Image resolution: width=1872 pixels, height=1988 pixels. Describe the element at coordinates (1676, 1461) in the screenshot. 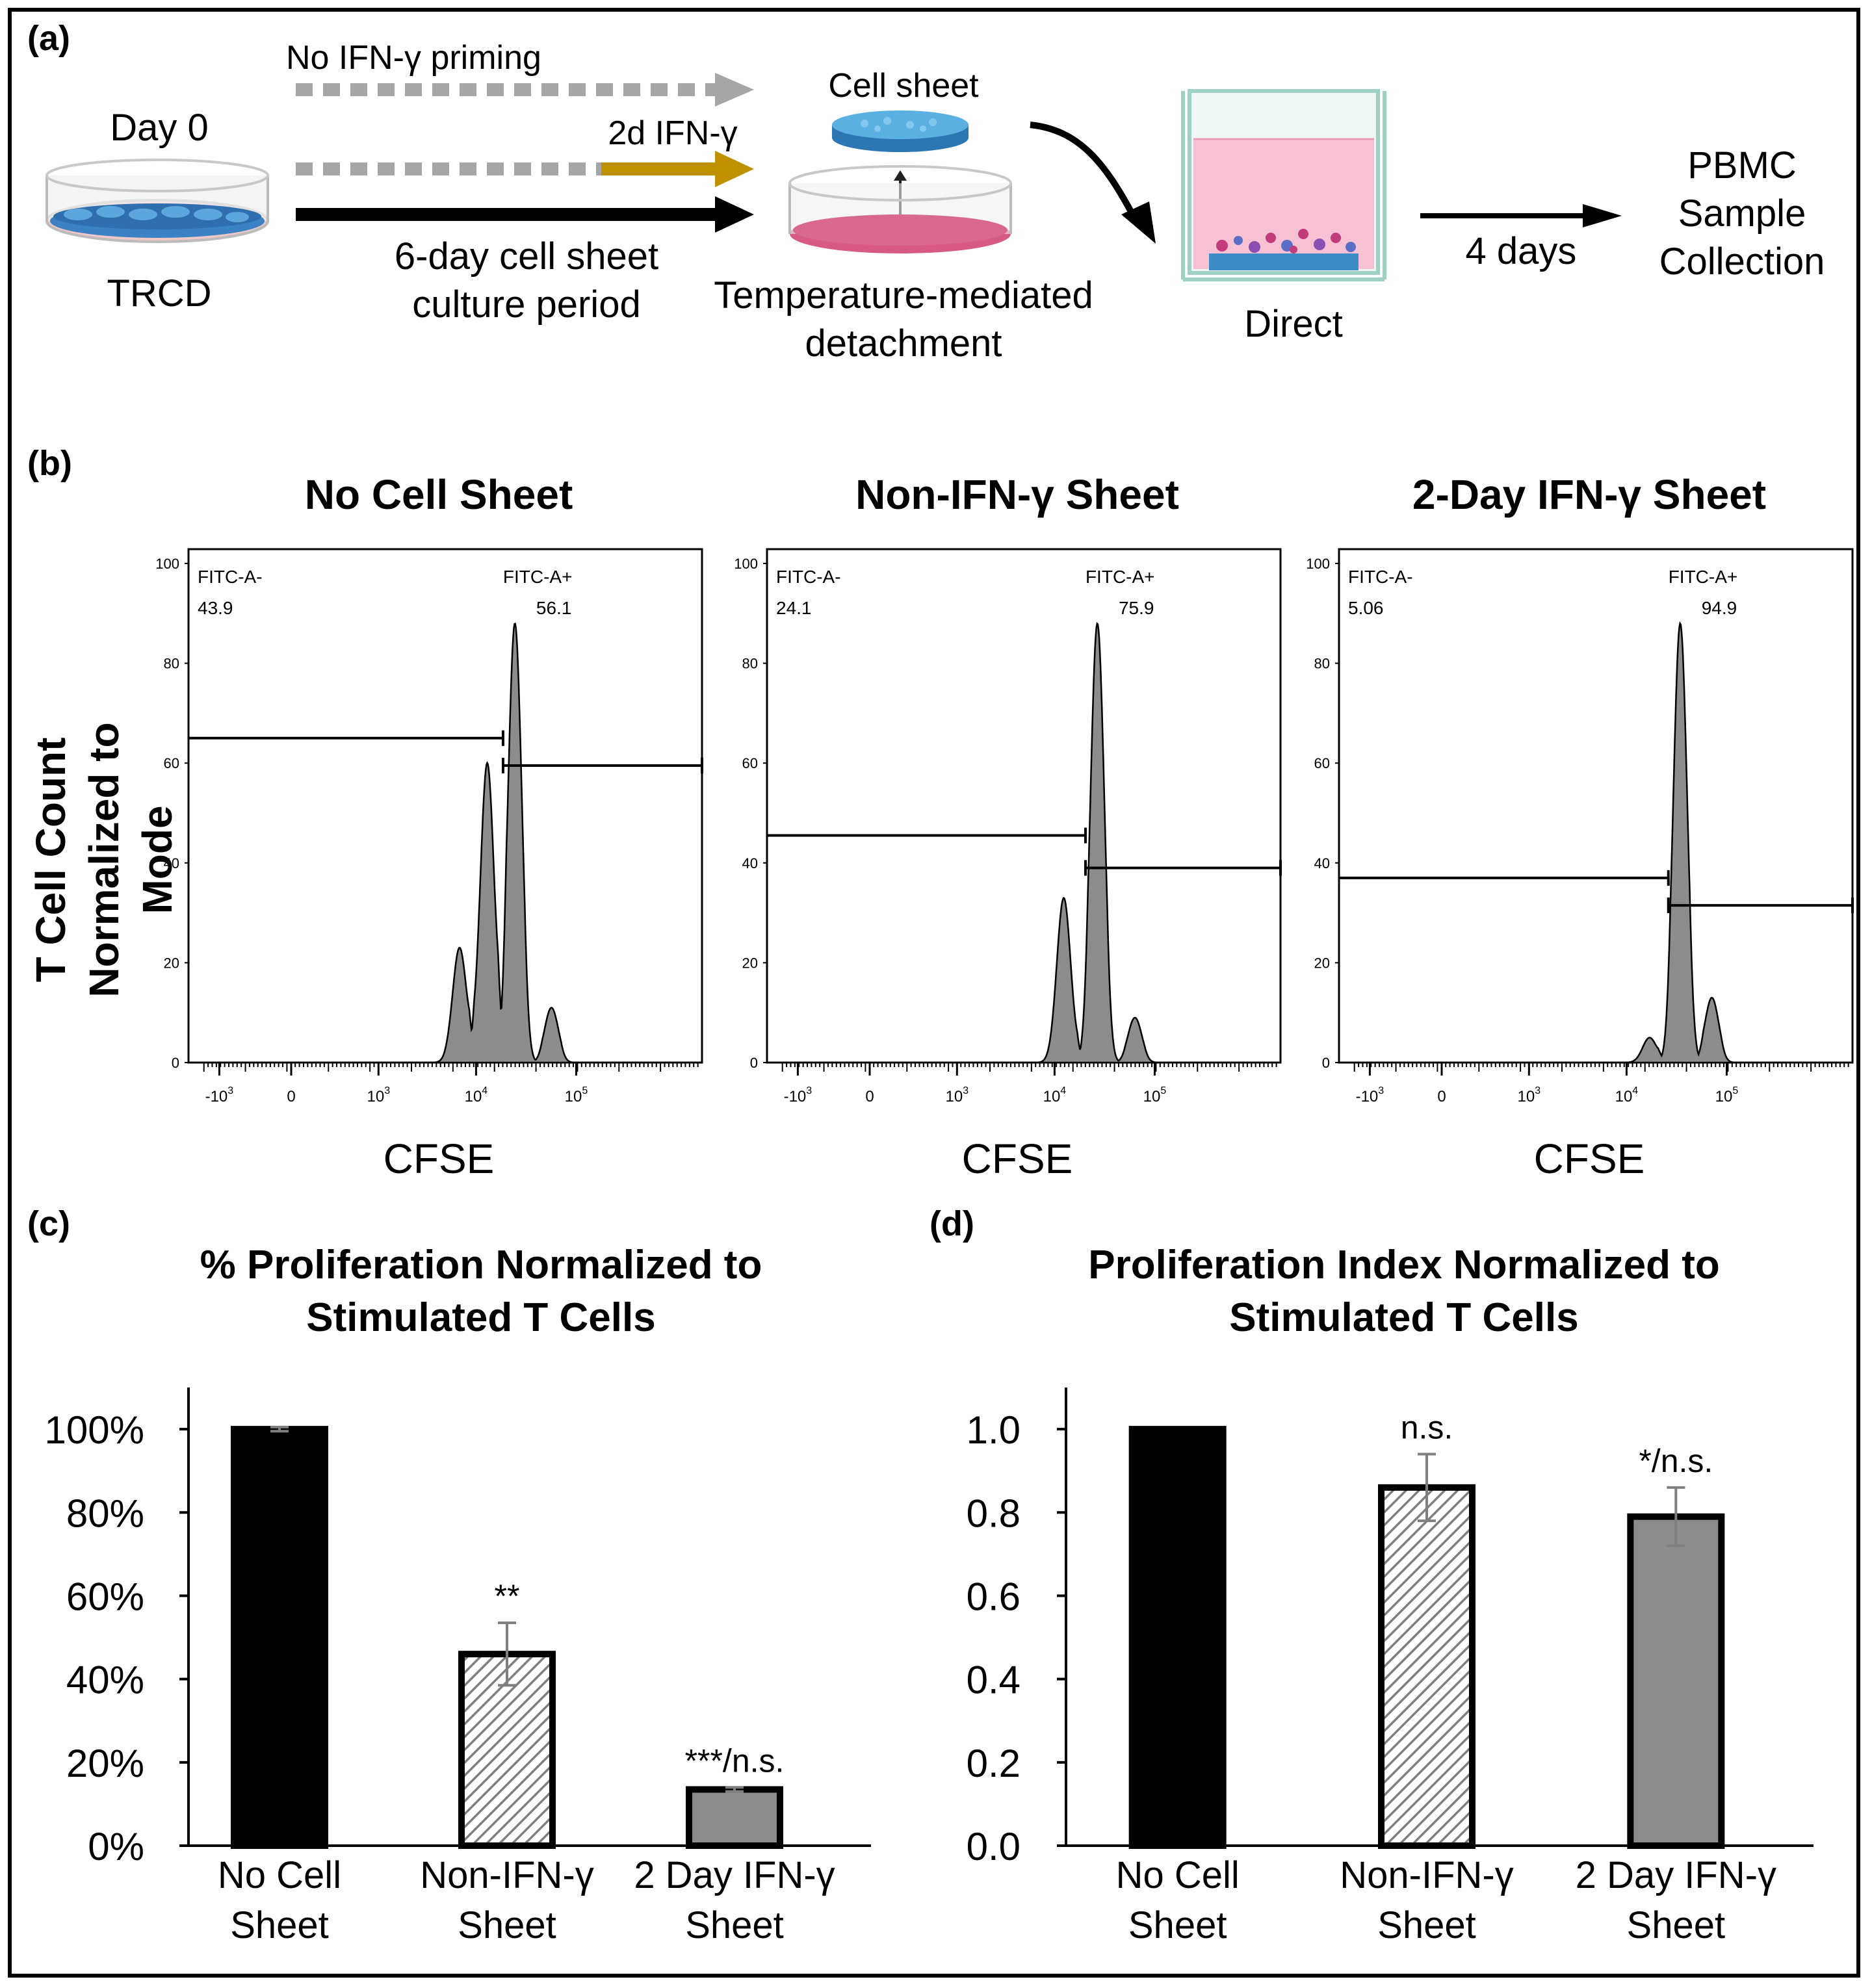

I see `significance-label: */n.s.` at that location.